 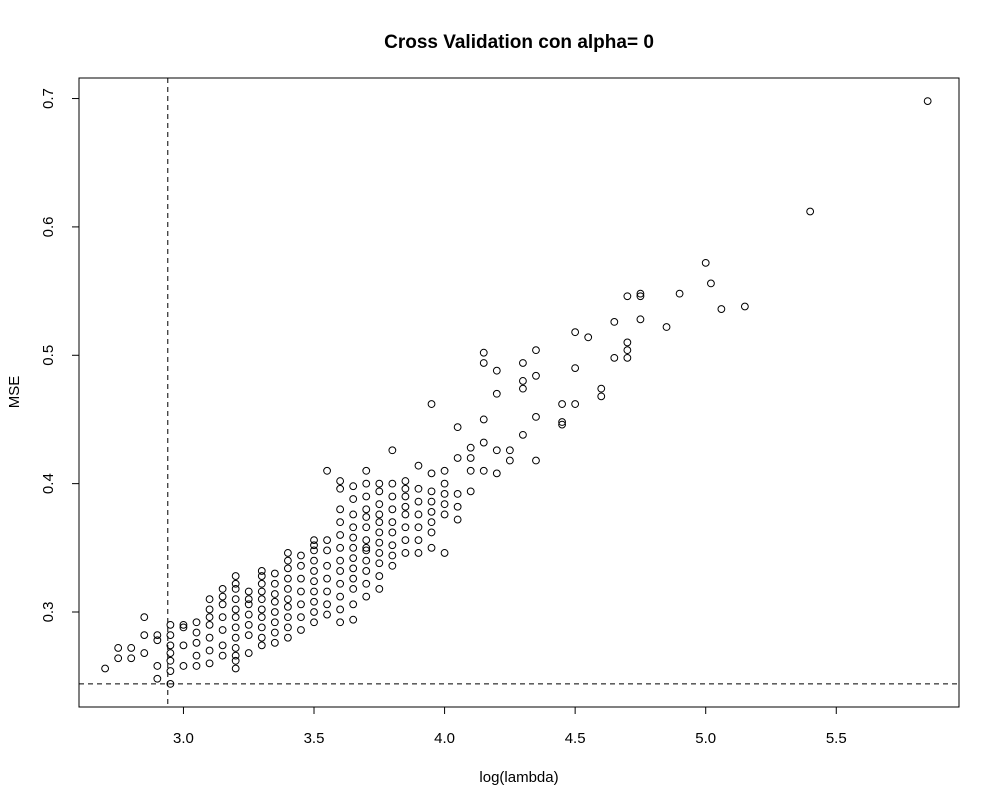 I want to click on x-tick-label: 3.5, so click(x=314, y=738).